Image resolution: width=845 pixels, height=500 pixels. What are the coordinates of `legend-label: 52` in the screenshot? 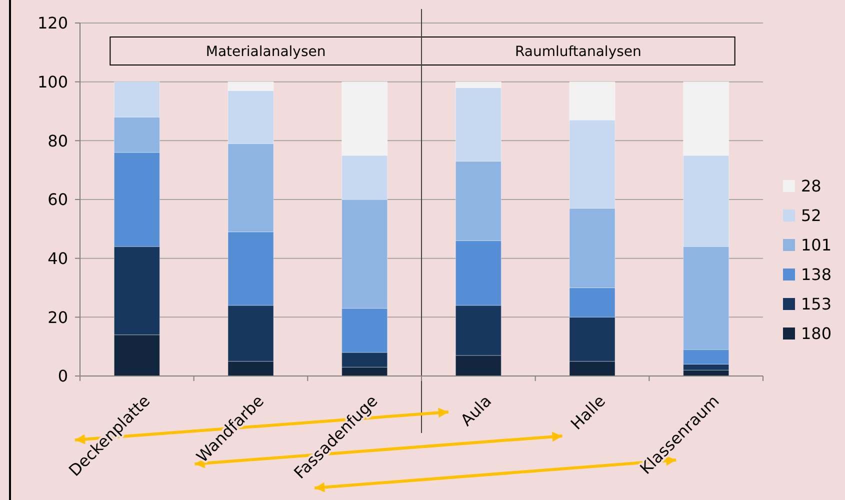 It's located at (811, 216).